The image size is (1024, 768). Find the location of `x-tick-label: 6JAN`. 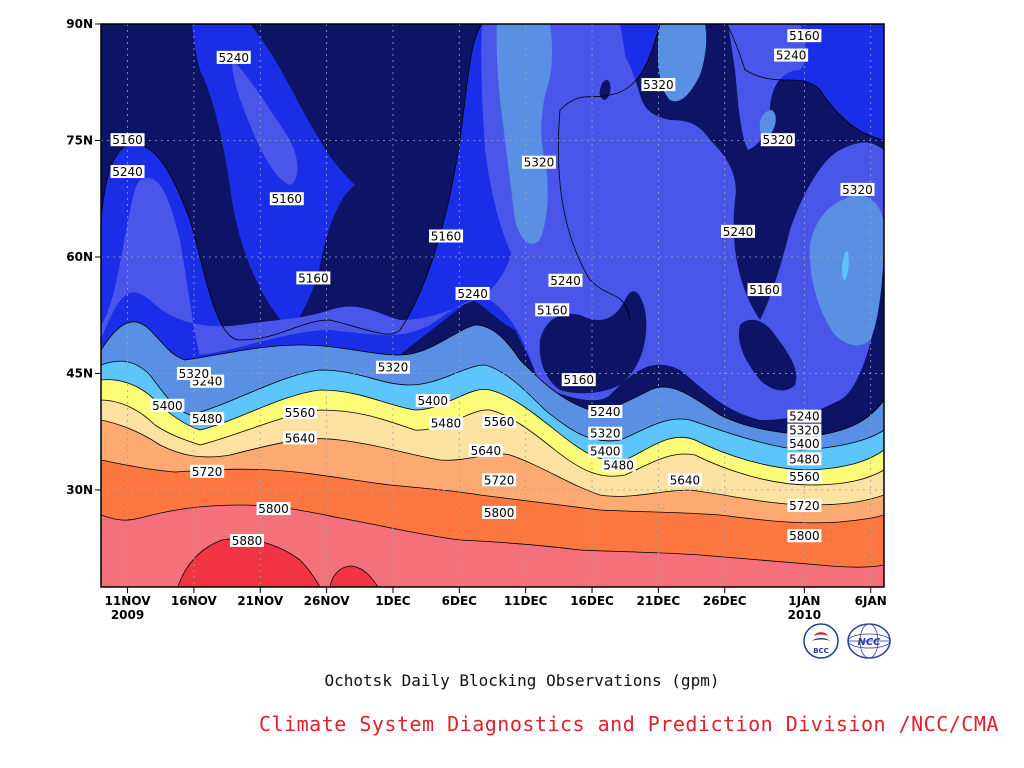

x-tick-label: 6JAN is located at coordinates (871, 601).